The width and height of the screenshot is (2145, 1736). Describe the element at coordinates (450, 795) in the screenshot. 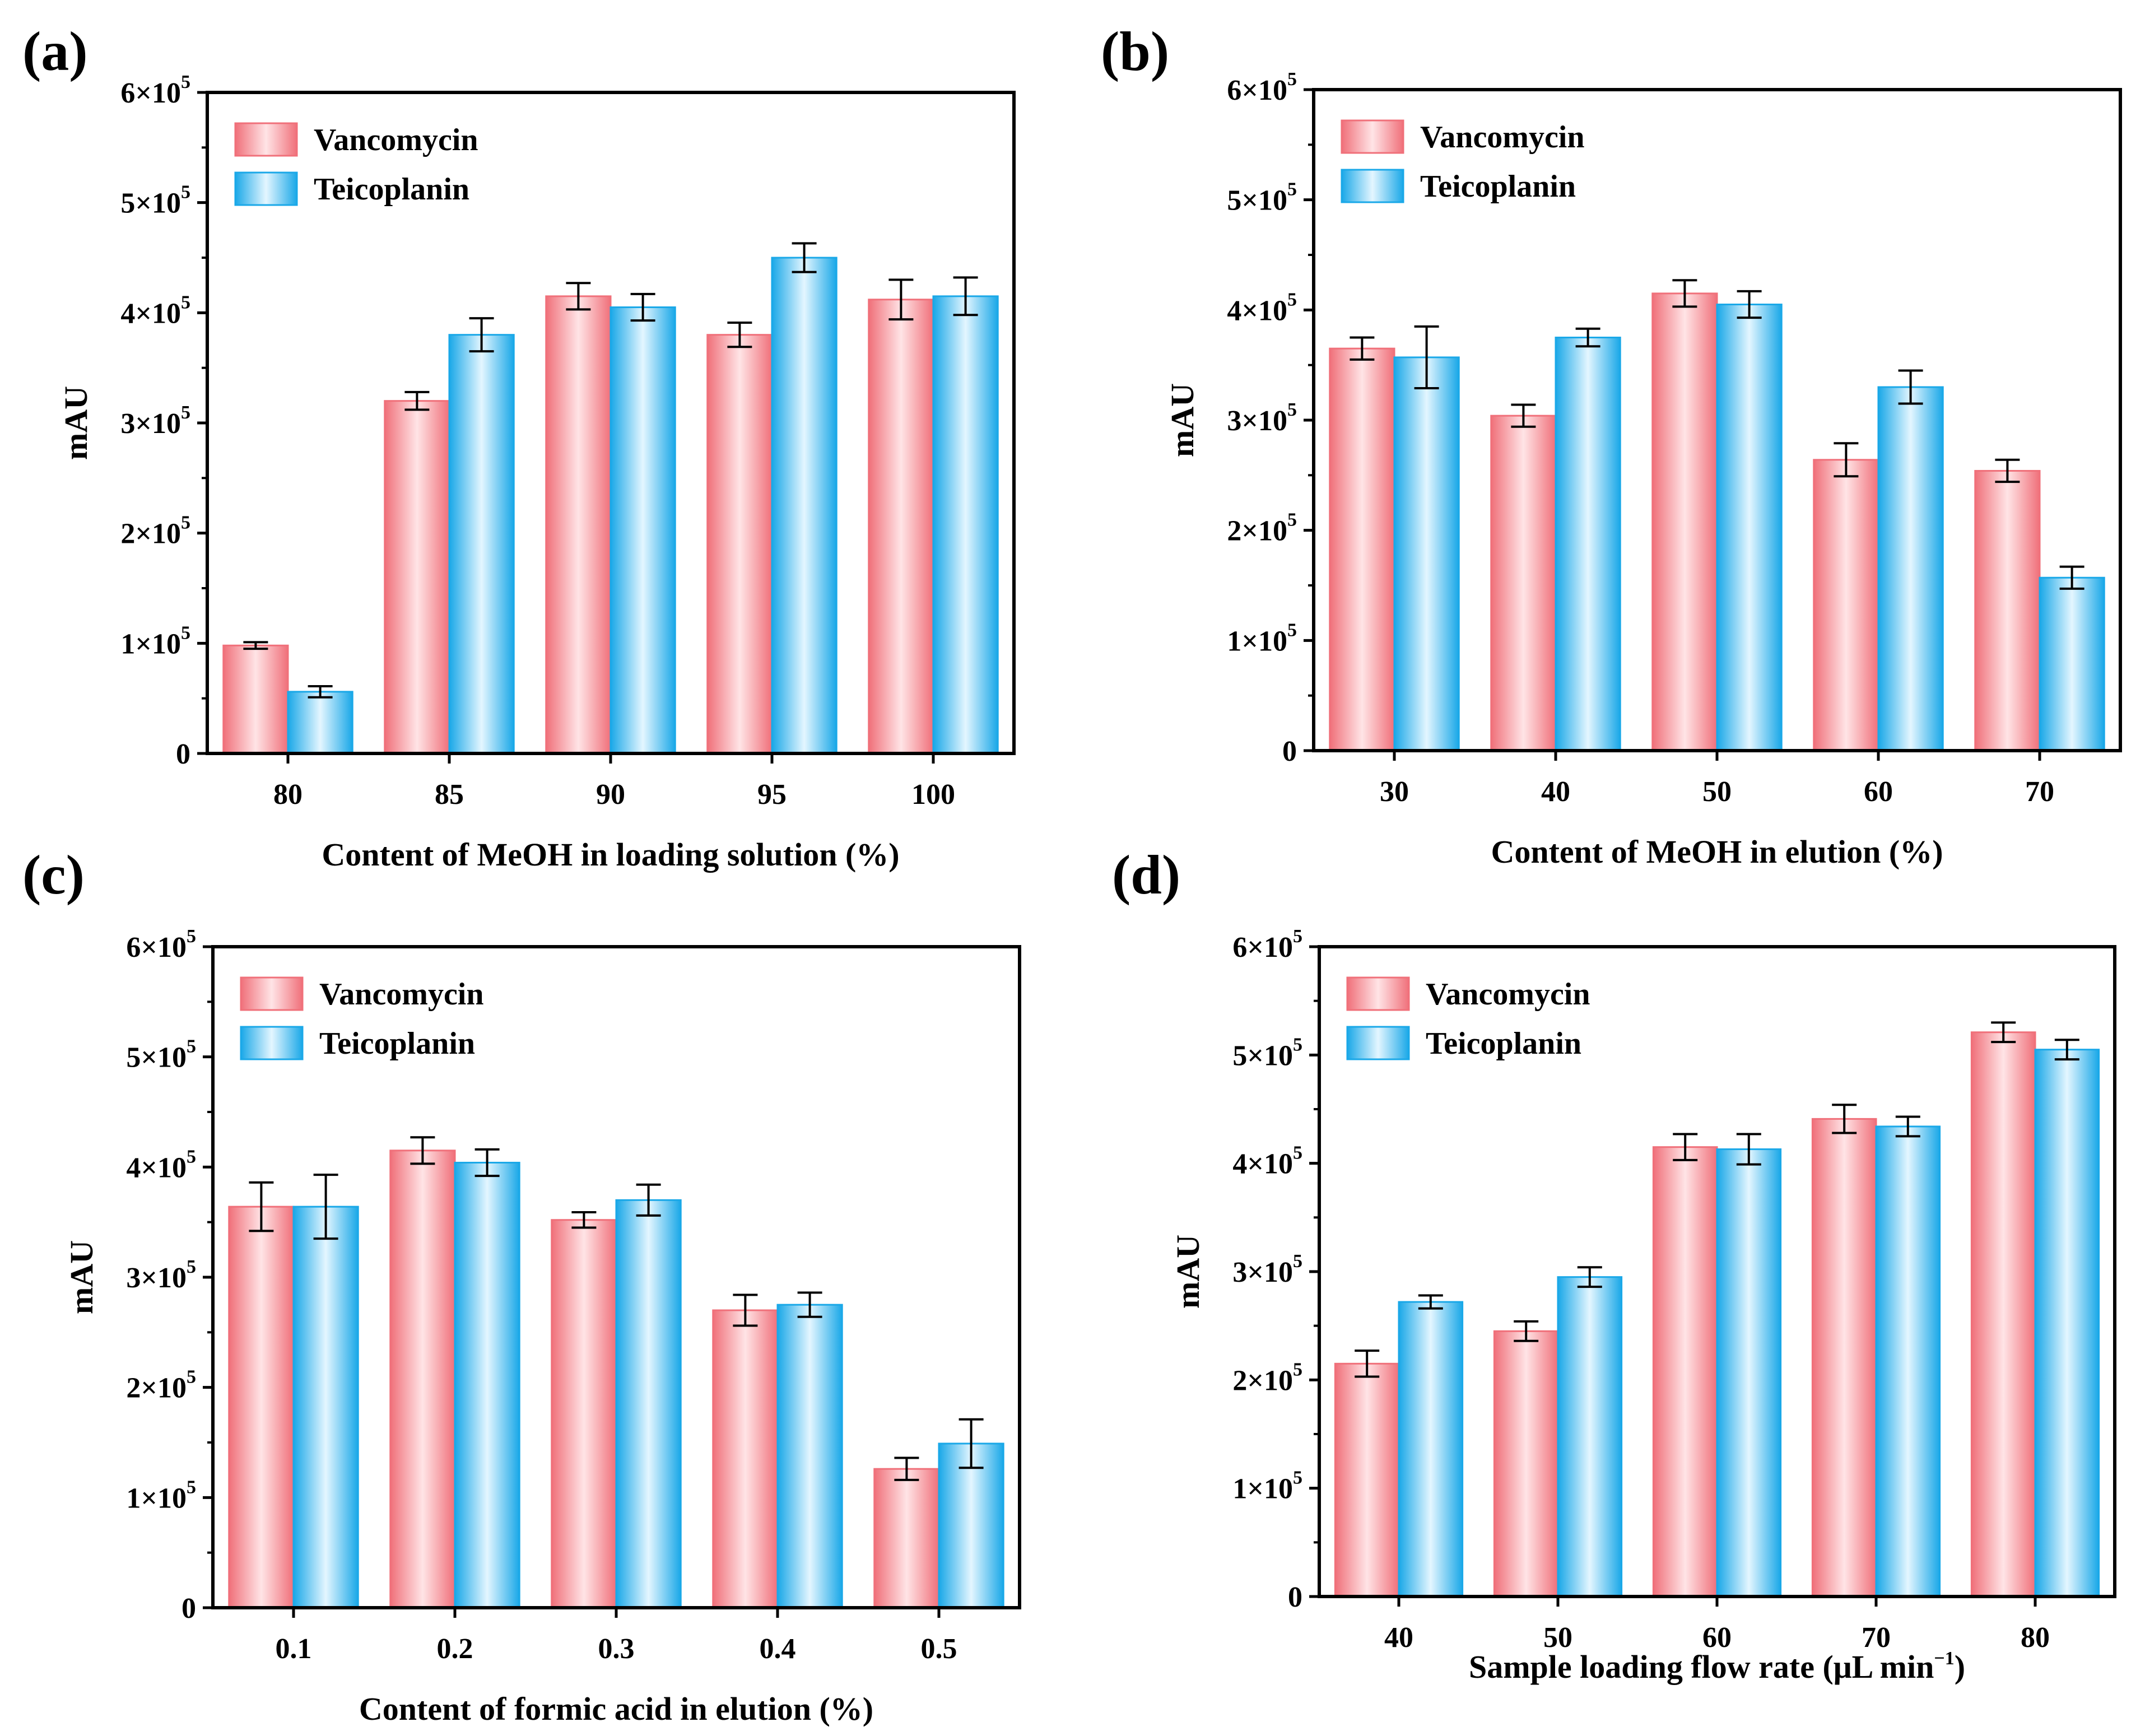

I see `x-tick-label: 85` at that location.